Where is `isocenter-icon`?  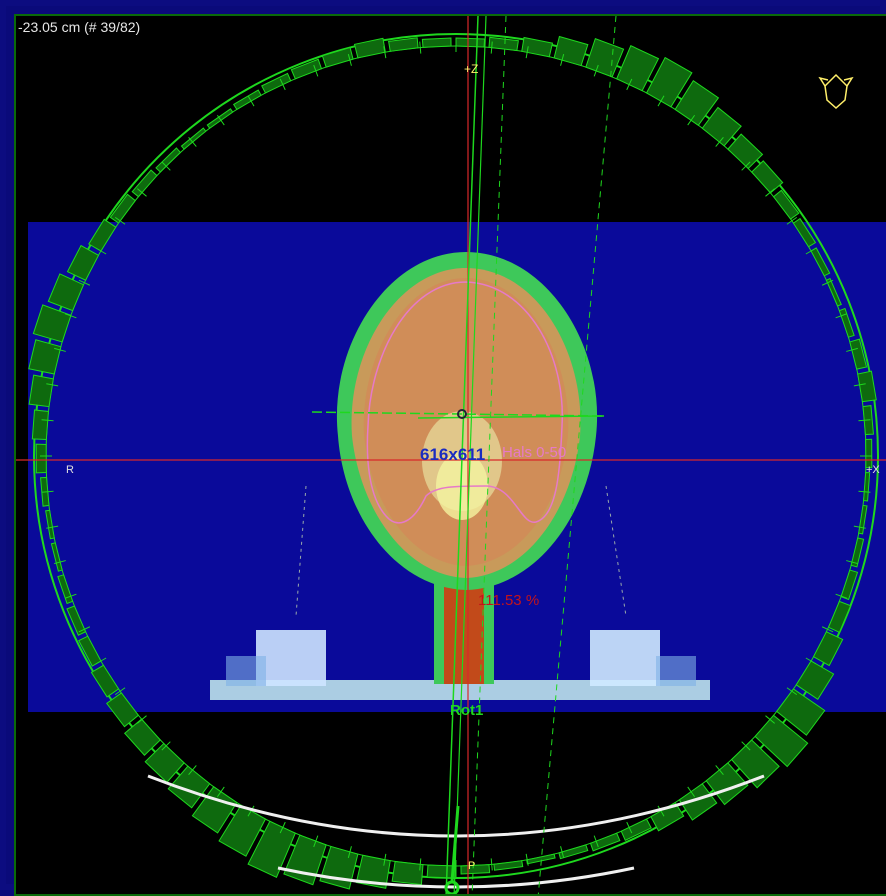
isocenter-icon is located at coordinates (462, 414).